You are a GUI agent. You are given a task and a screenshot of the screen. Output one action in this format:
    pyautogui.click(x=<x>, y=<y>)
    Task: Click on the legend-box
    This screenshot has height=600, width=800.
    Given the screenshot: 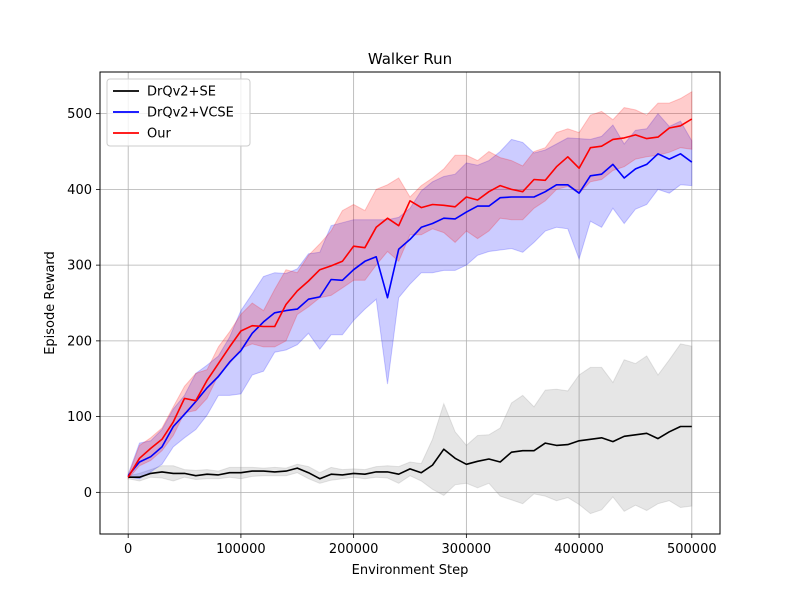 What is the action you would take?
    pyautogui.click(x=178, y=112)
    